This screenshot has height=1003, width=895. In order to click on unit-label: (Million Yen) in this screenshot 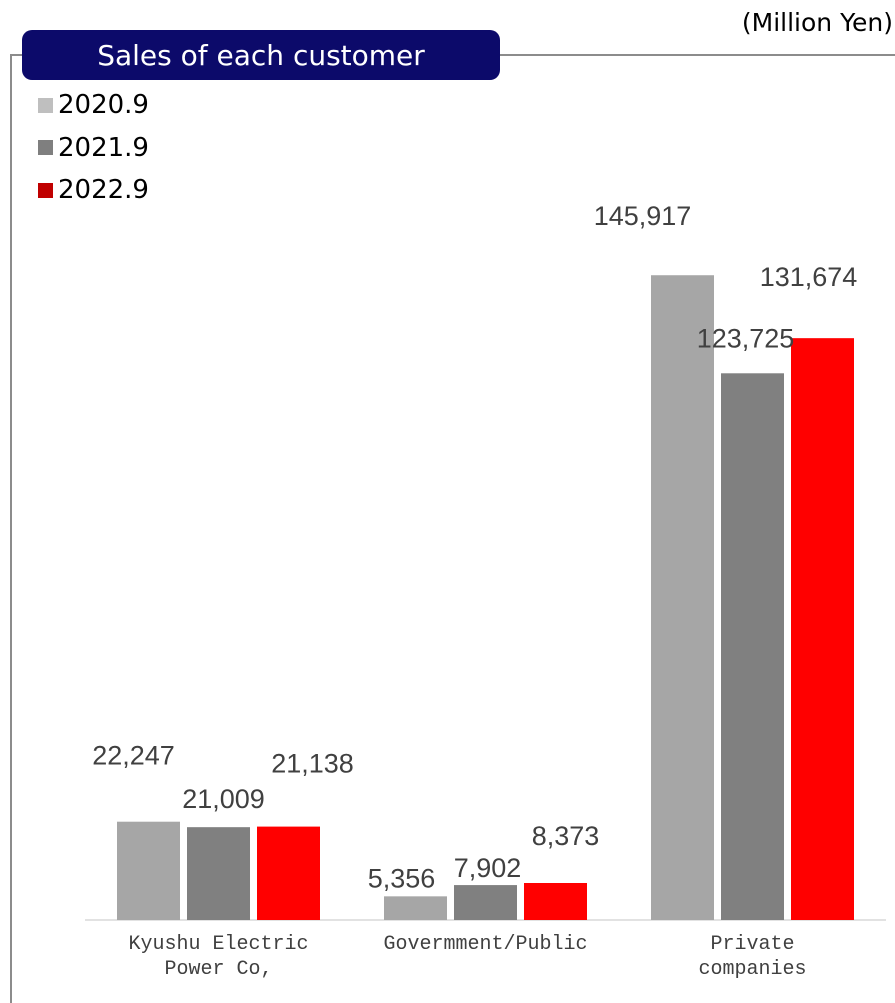, I will do `click(817, 22)`.